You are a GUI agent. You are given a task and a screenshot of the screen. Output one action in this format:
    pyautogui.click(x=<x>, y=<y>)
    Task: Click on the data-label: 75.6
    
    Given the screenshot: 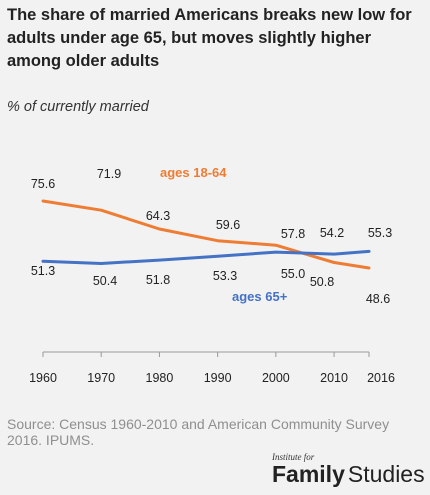 What is the action you would take?
    pyautogui.click(x=43, y=184)
    